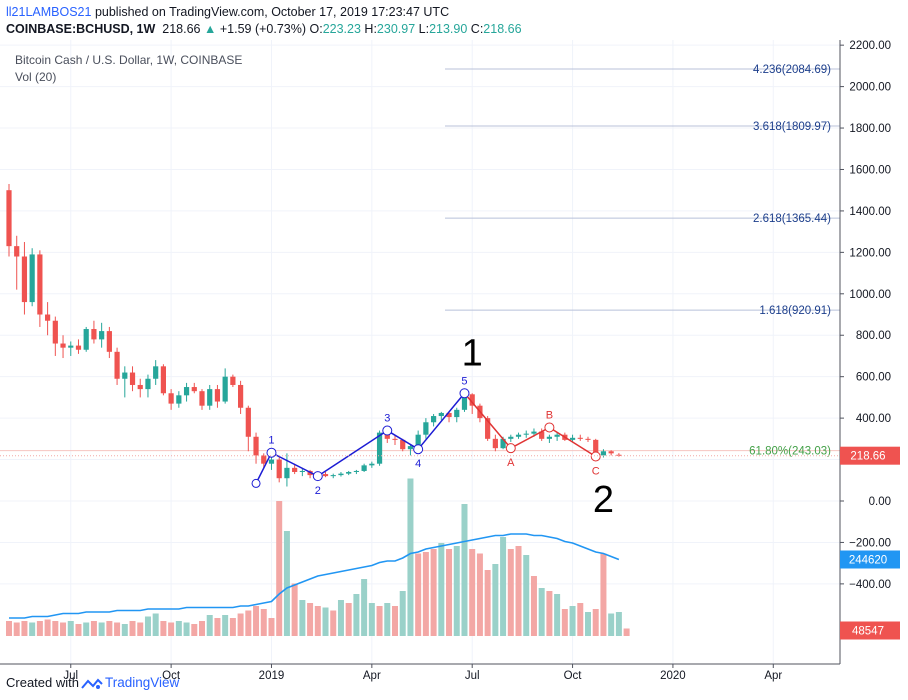 This screenshot has width=908, height=700. I want to click on price-change: +1.59 (+0.73%), so click(263, 29).